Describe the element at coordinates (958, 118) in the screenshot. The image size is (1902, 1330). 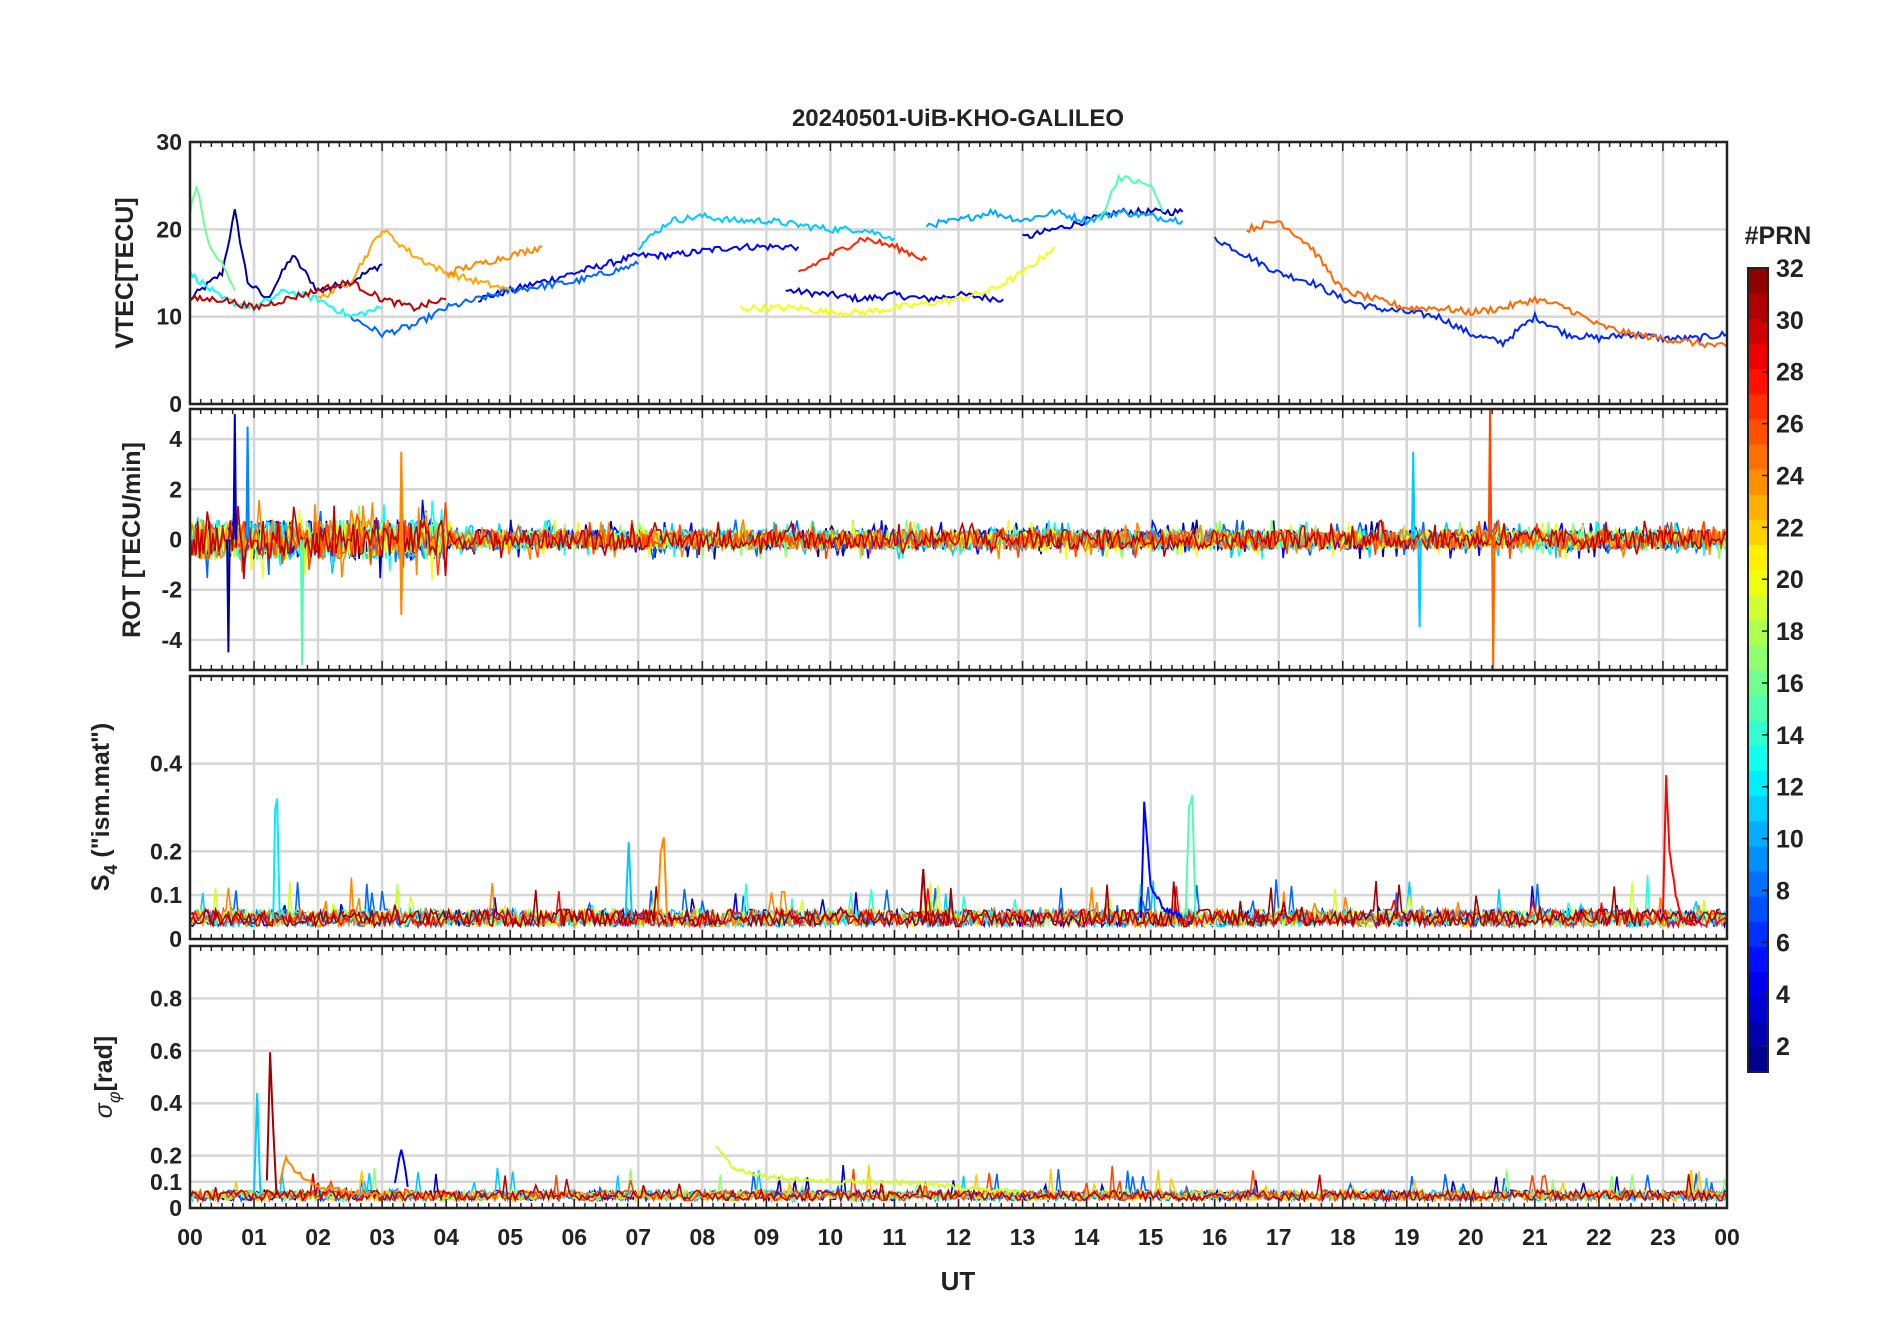
I see `chart-title: 20240501-UiB-KHO-GALILEO` at that location.